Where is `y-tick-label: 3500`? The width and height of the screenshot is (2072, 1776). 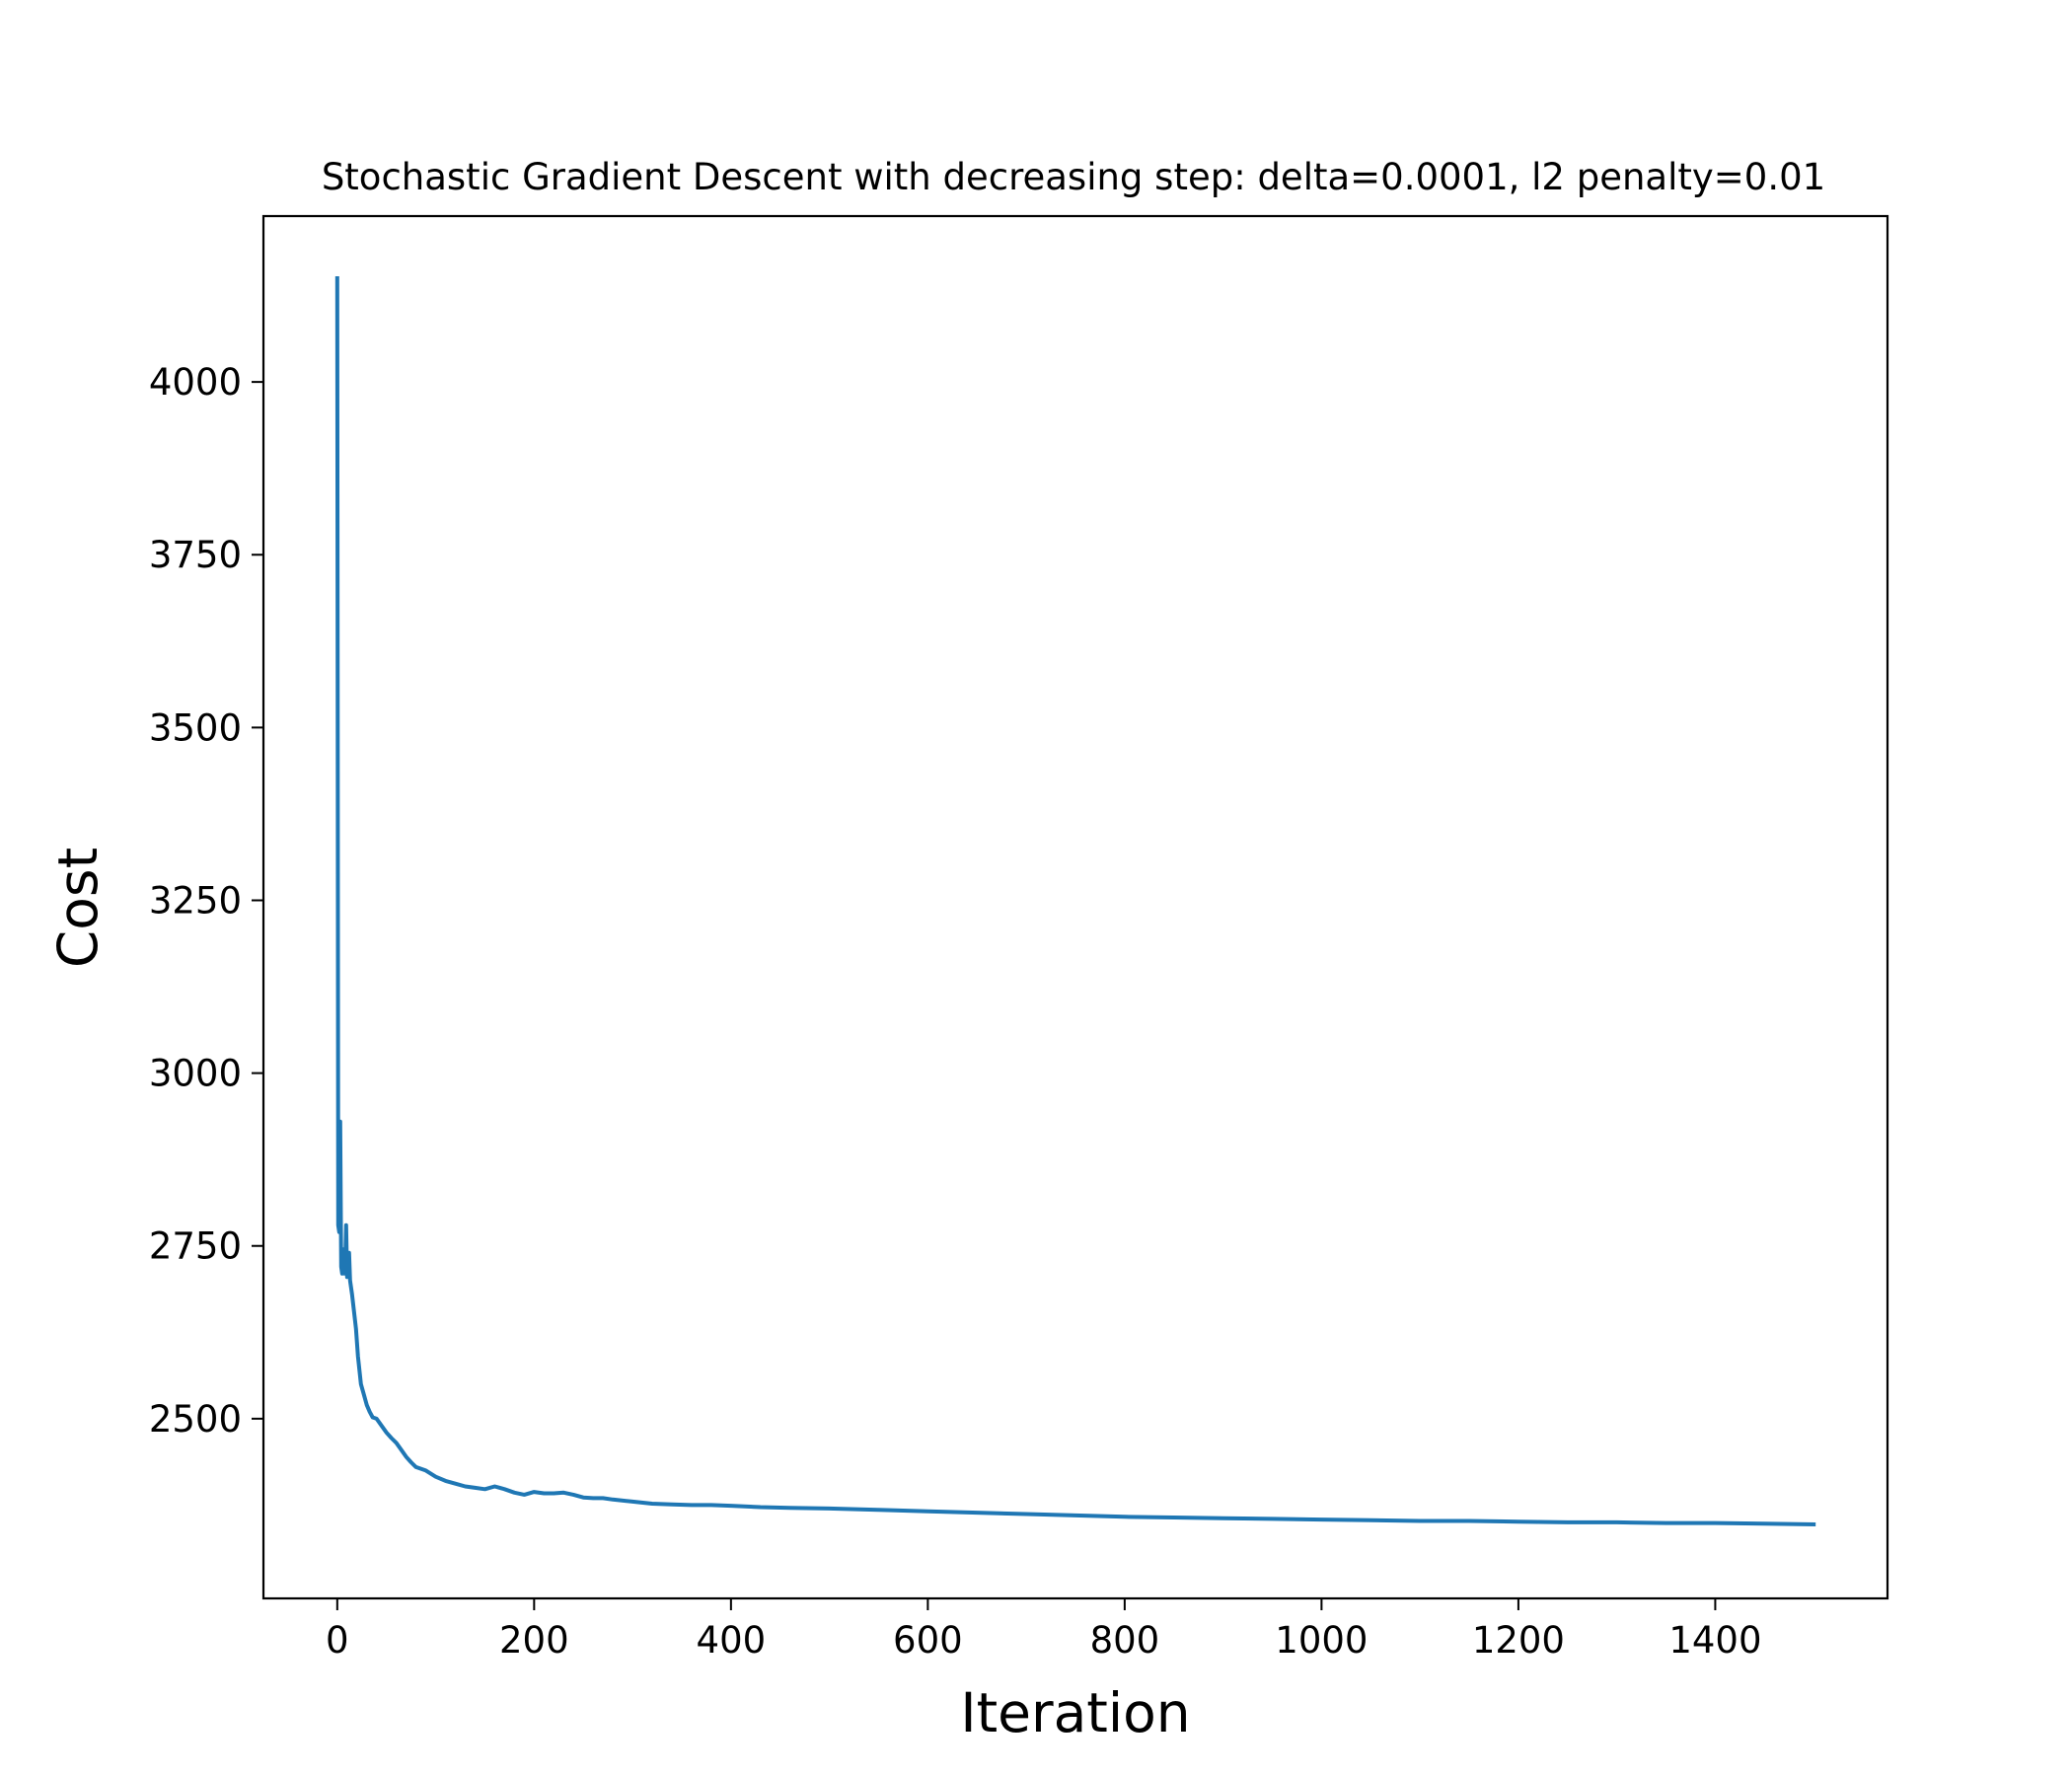 y-tick-label: 3500 is located at coordinates (196, 728).